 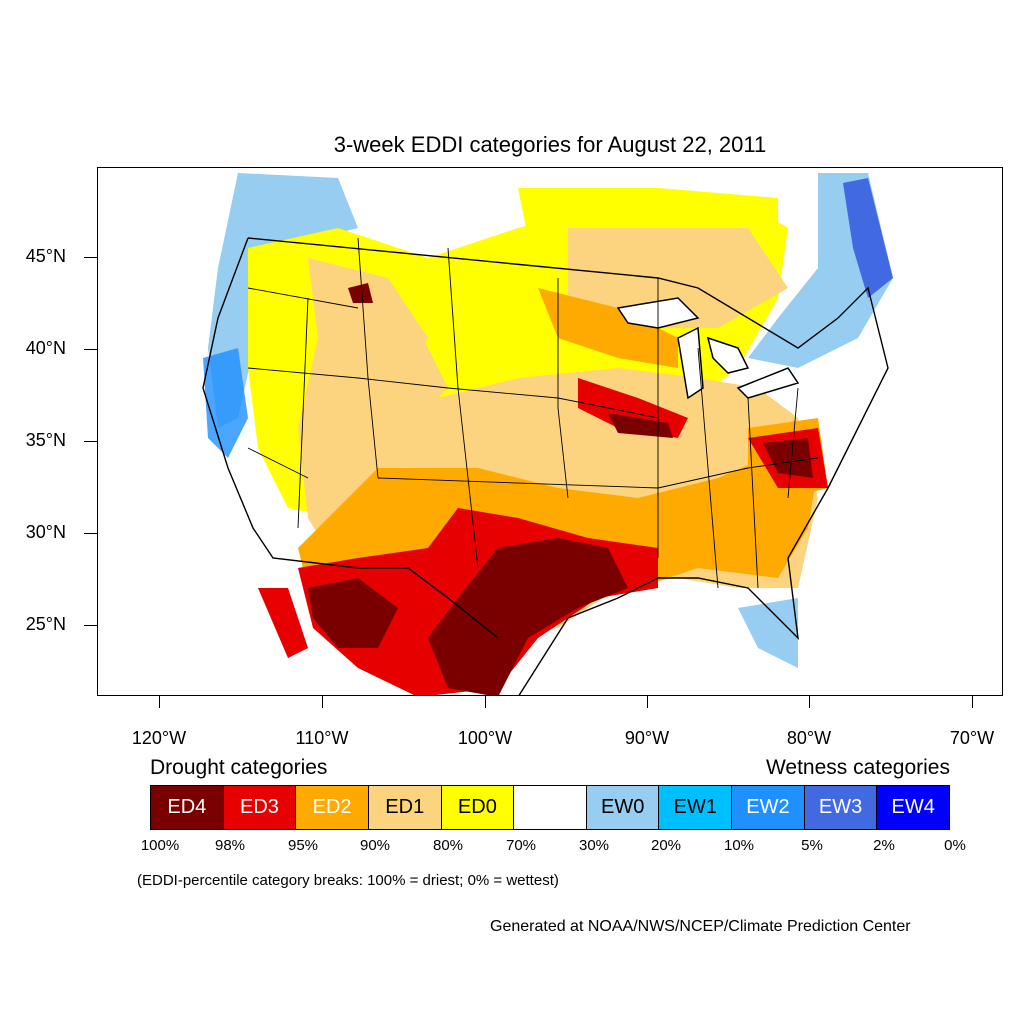 What do you see at coordinates (647, 738) in the screenshot?
I see `lon-label-90: 90°W` at bounding box center [647, 738].